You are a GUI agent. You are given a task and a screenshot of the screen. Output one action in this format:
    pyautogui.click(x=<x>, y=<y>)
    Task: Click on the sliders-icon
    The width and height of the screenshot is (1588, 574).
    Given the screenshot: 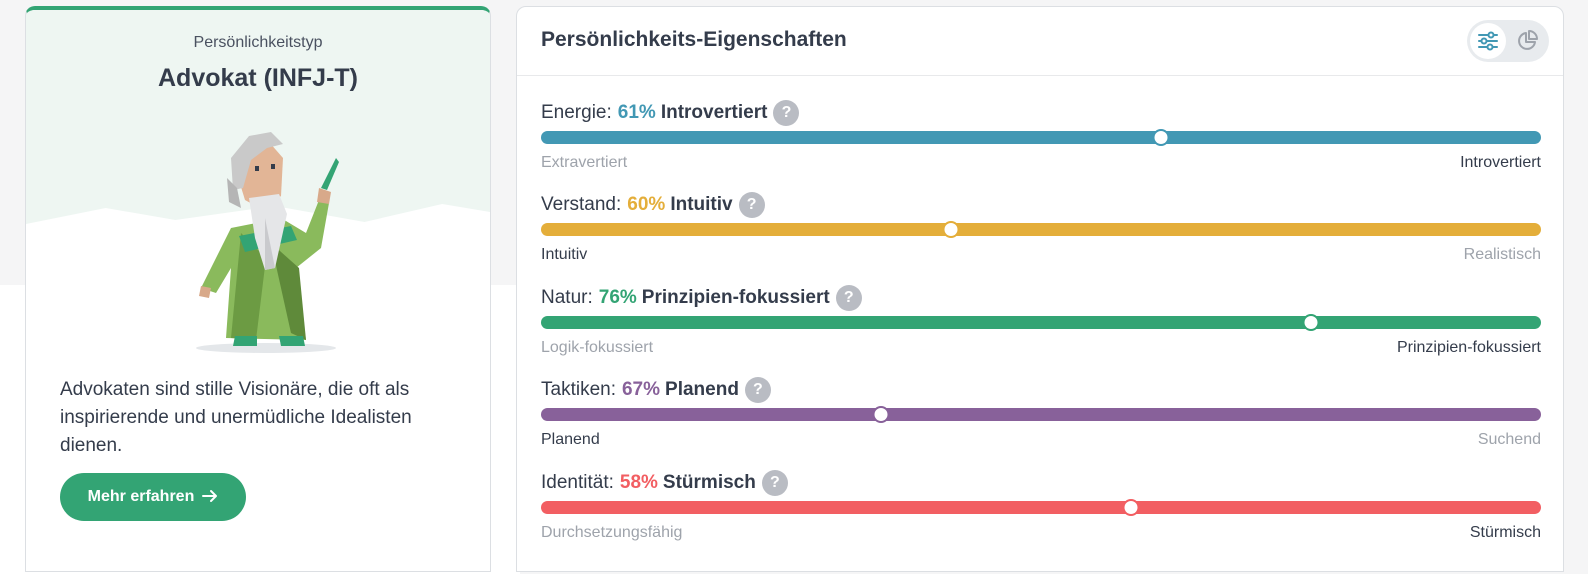 What is the action you would take?
    pyautogui.click(x=1488, y=41)
    